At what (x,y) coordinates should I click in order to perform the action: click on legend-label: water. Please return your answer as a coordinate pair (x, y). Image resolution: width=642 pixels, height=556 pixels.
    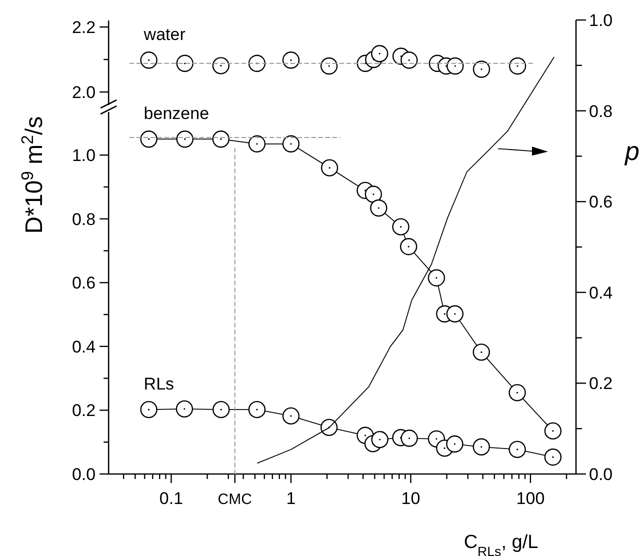
    Looking at the image, I should click on (164, 34).